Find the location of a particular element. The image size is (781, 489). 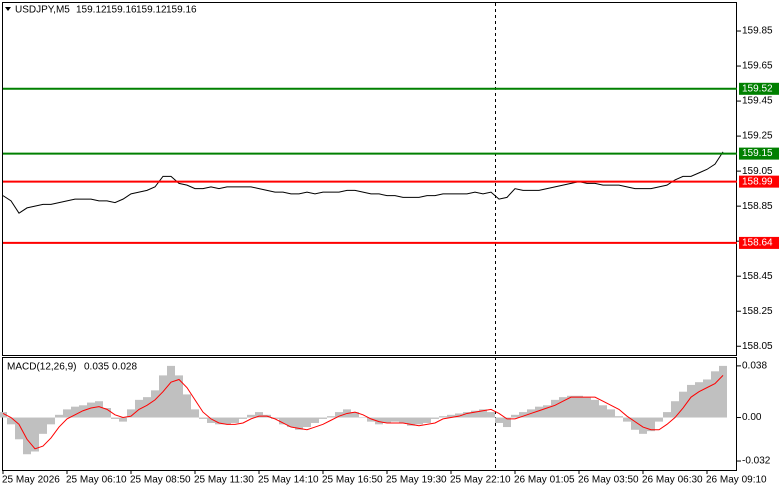

menu-icon is located at coordinates (8, 9).